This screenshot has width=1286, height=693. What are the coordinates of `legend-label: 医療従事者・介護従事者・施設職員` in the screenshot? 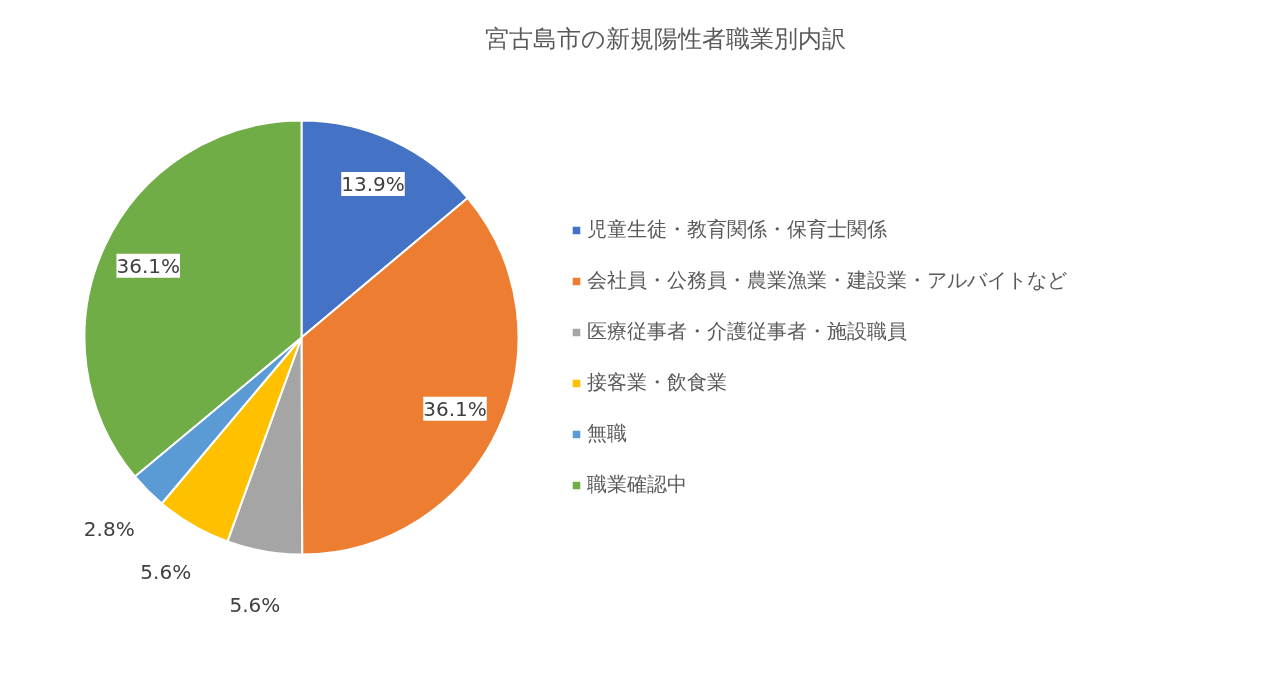 It's located at (747, 331).